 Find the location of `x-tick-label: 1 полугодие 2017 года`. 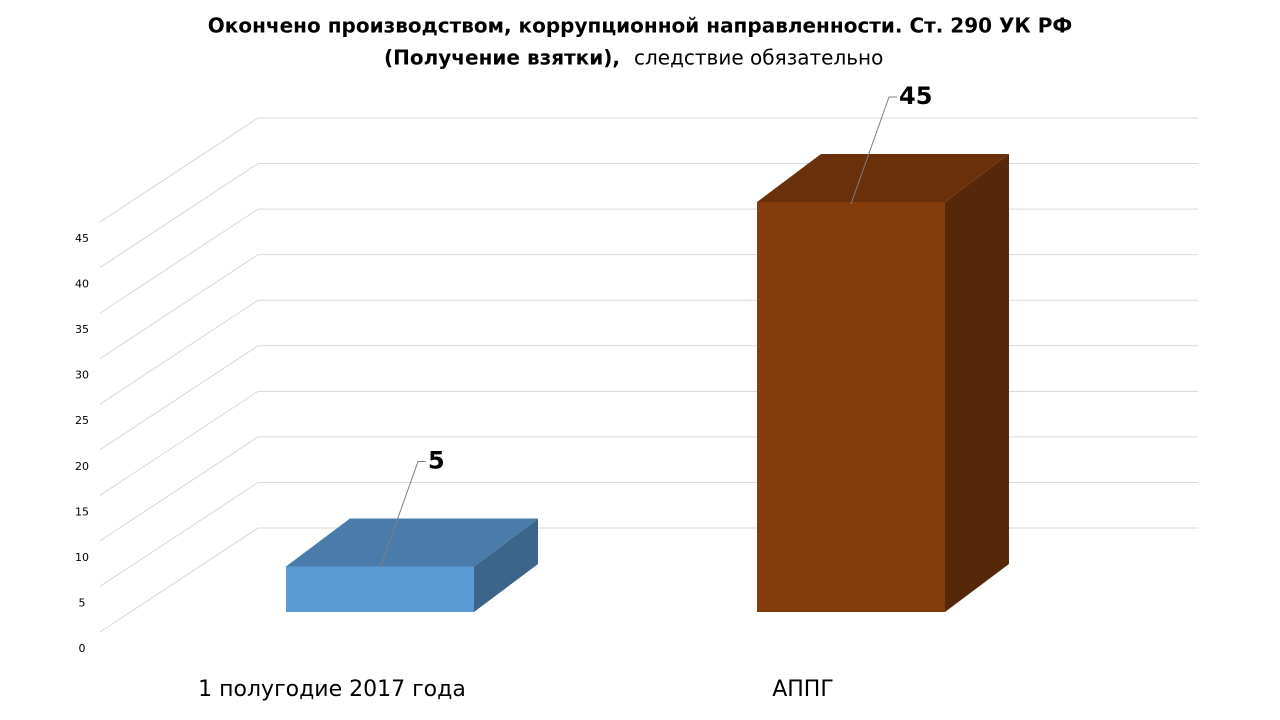

x-tick-label: 1 полугодие 2017 года is located at coordinates (332, 689).